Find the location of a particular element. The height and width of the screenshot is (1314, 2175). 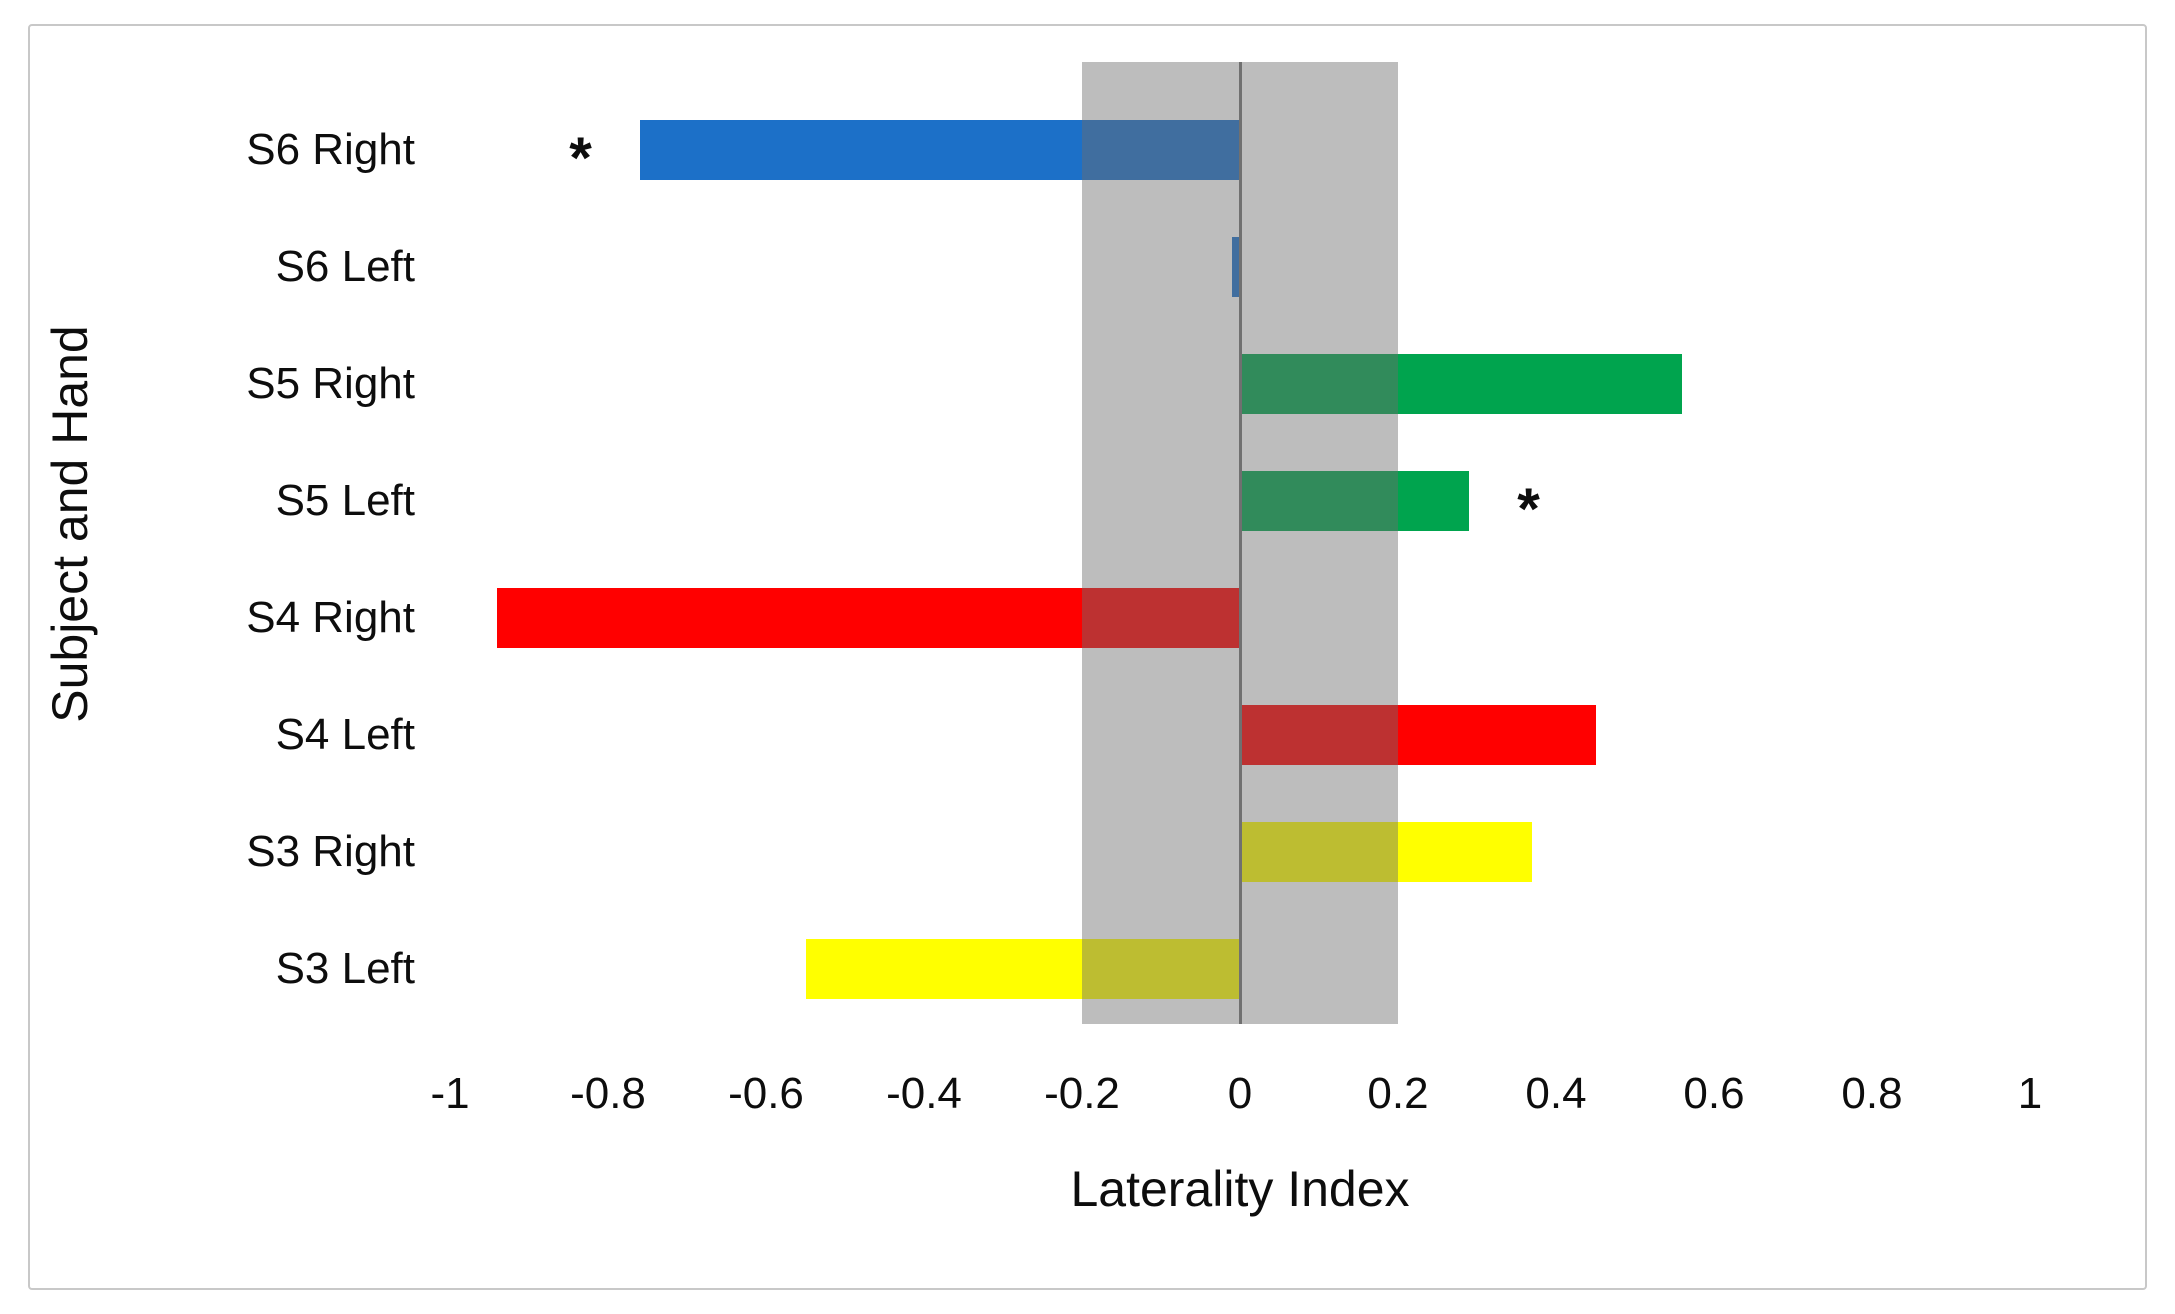

bar-s5-right is located at coordinates (1461, 384).